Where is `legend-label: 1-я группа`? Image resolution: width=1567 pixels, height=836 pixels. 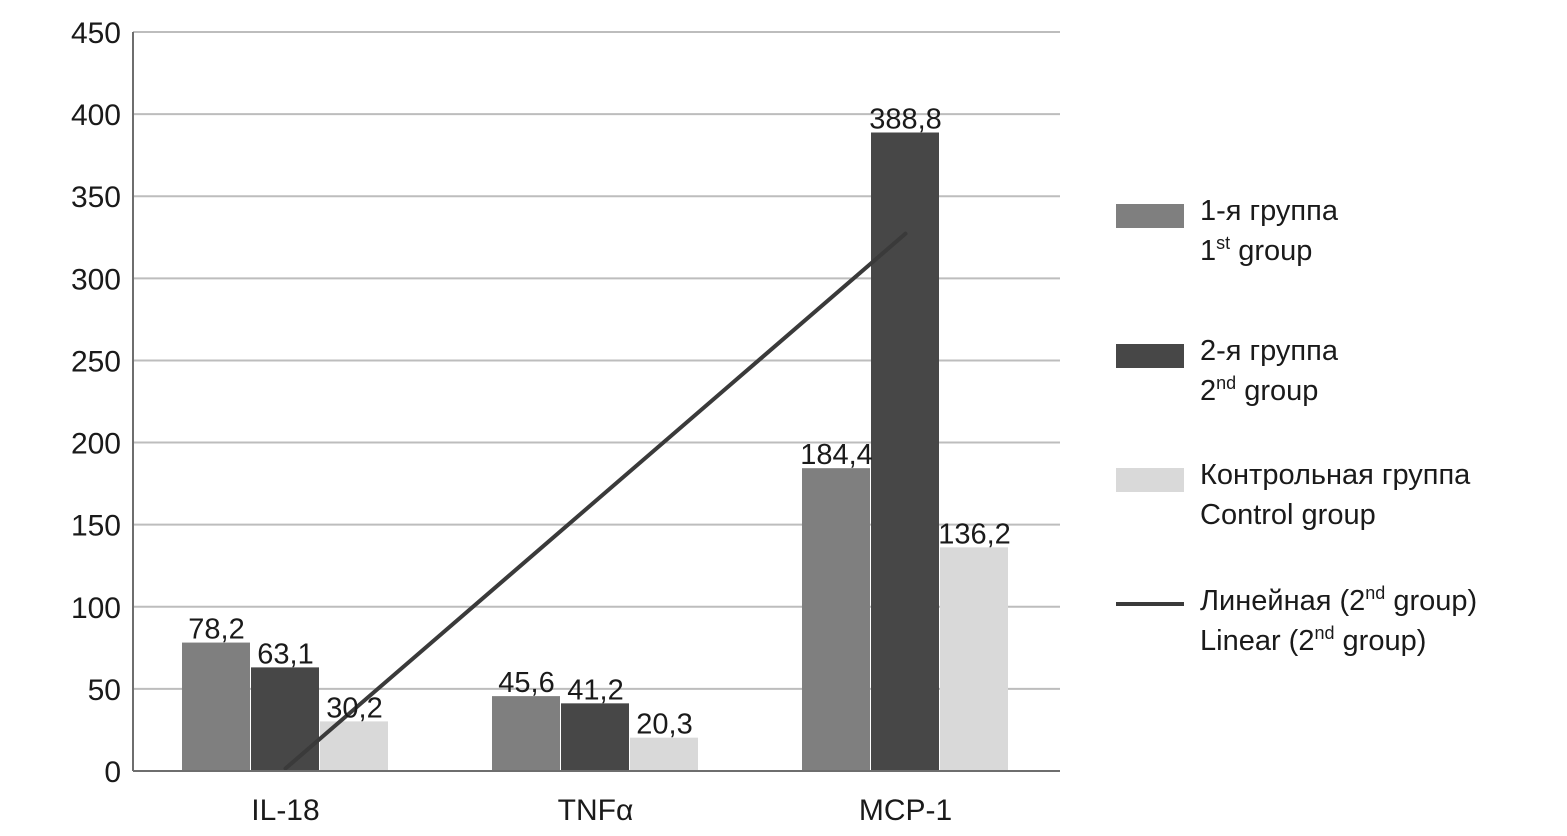
legend-label: 1-я группа is located at coordinates (1269, 211).